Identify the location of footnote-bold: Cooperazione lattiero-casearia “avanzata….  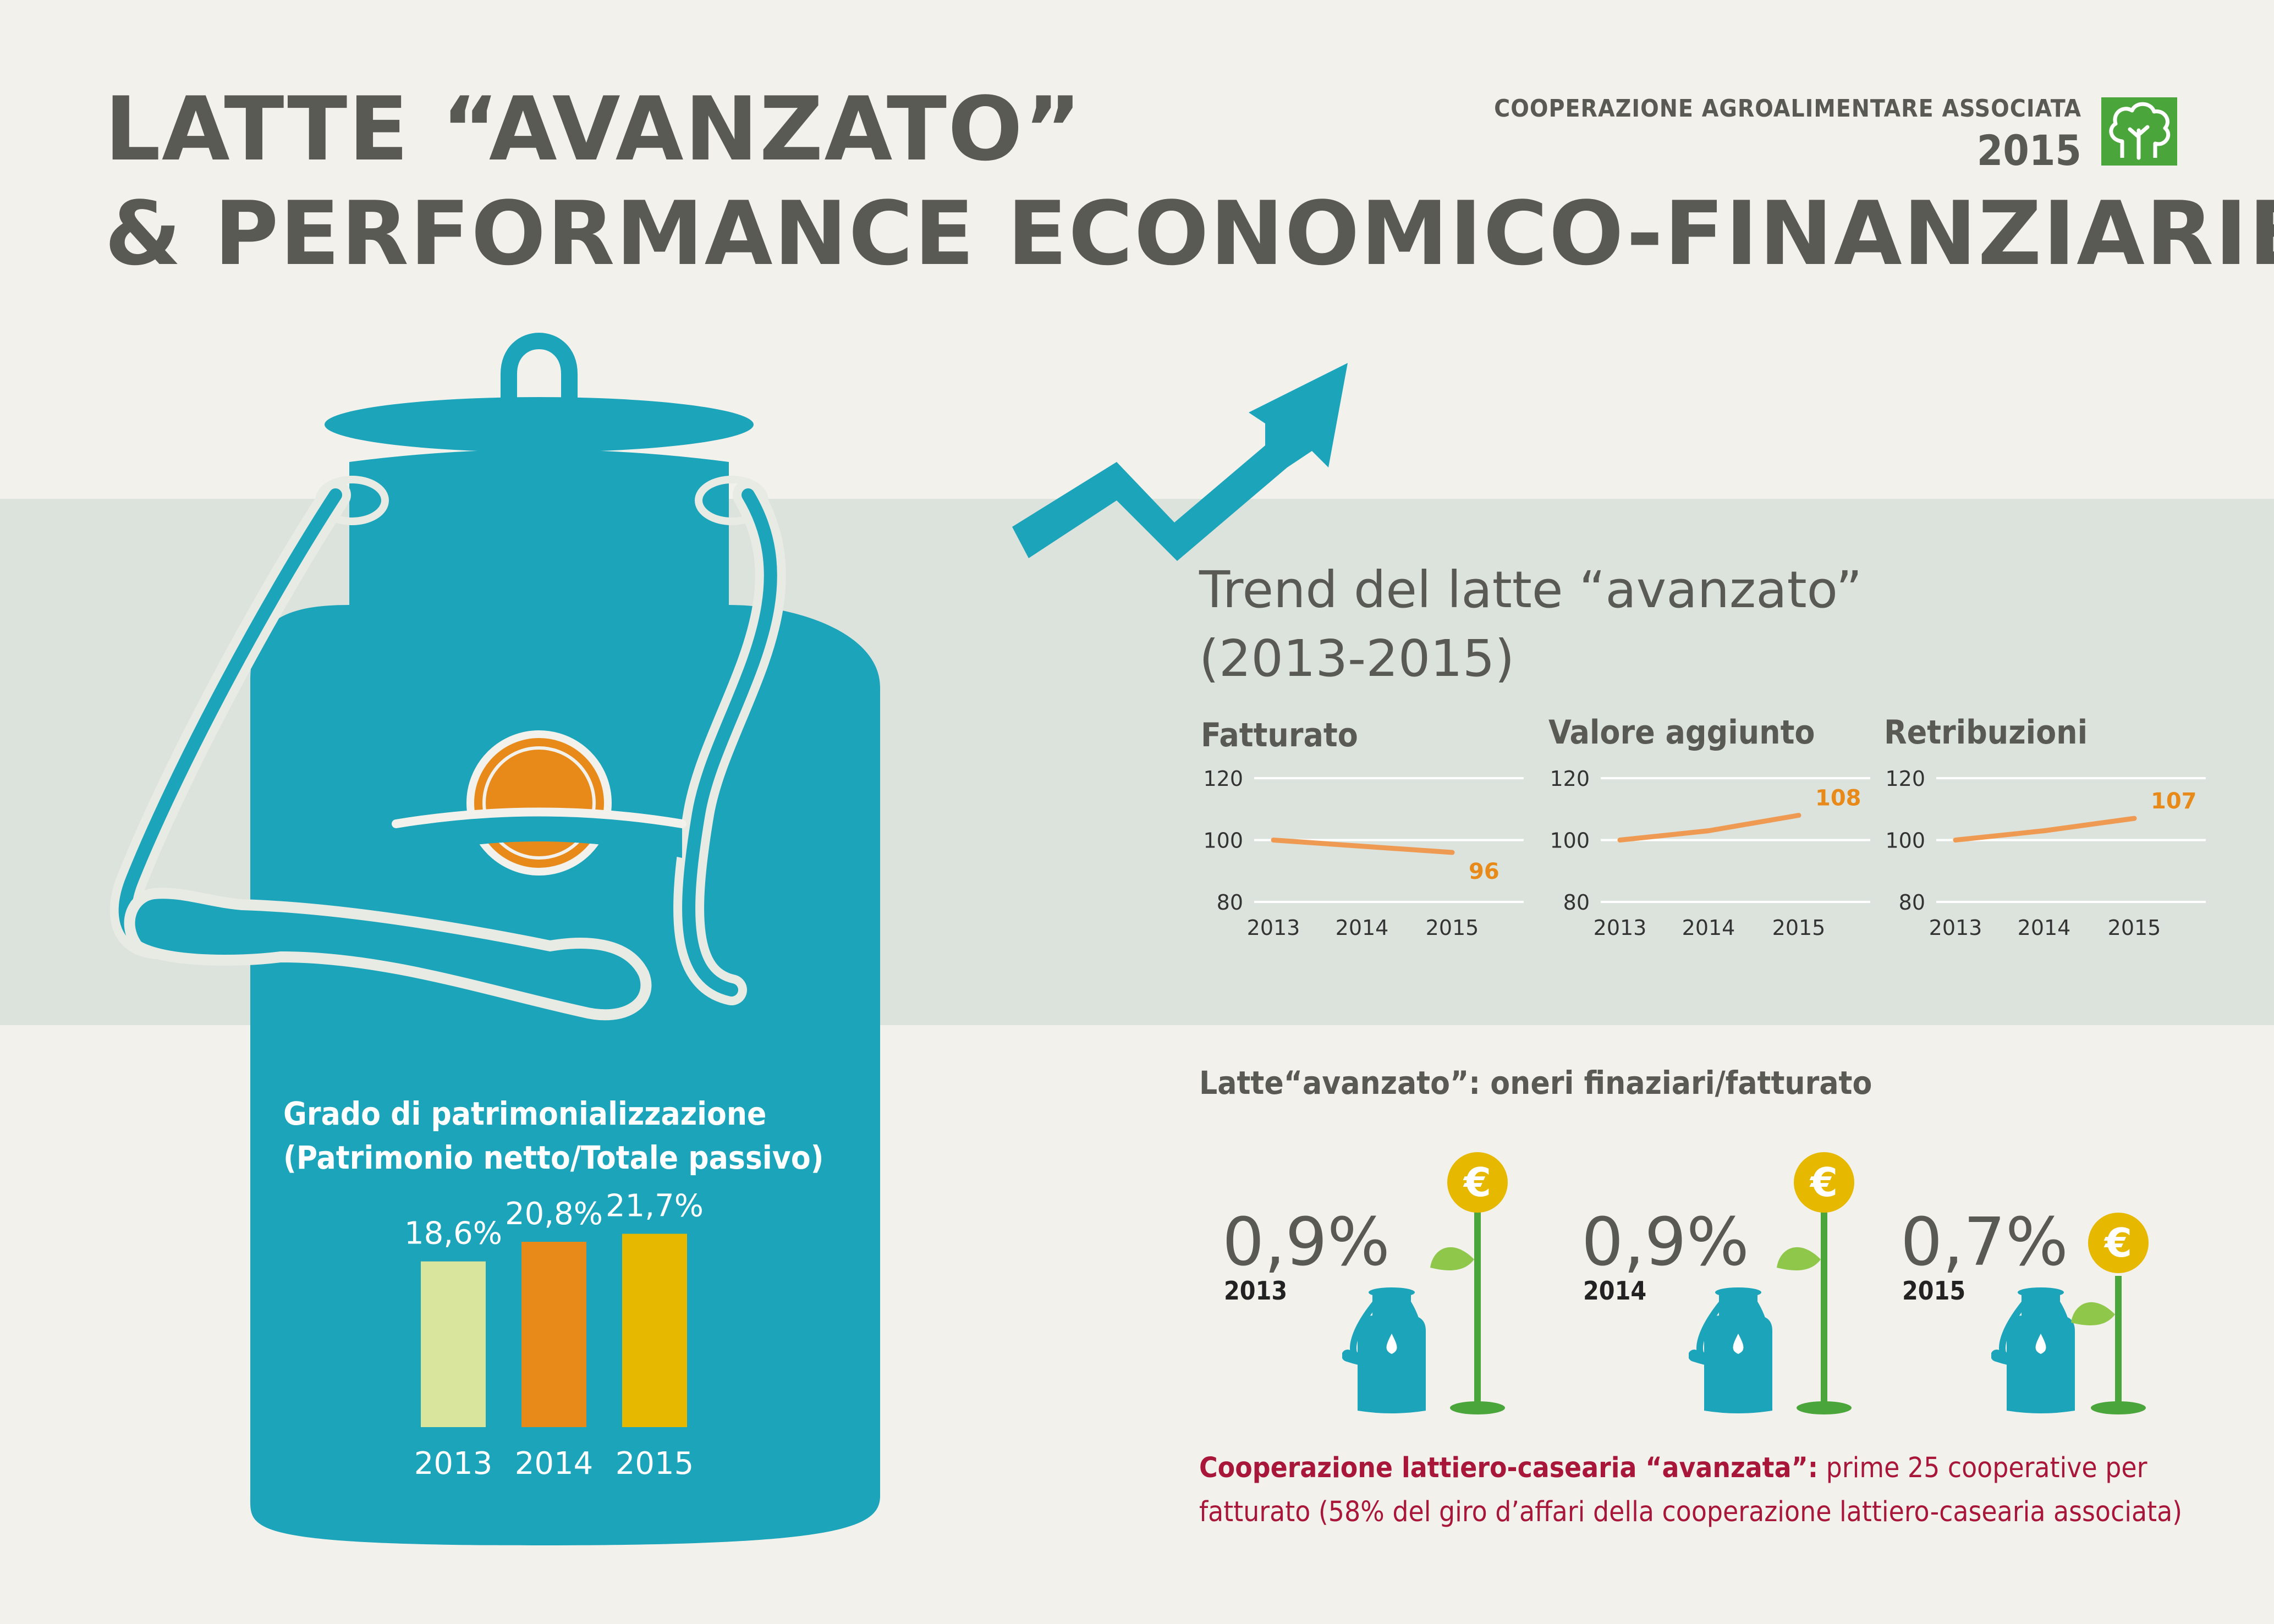
(1509, 1468).